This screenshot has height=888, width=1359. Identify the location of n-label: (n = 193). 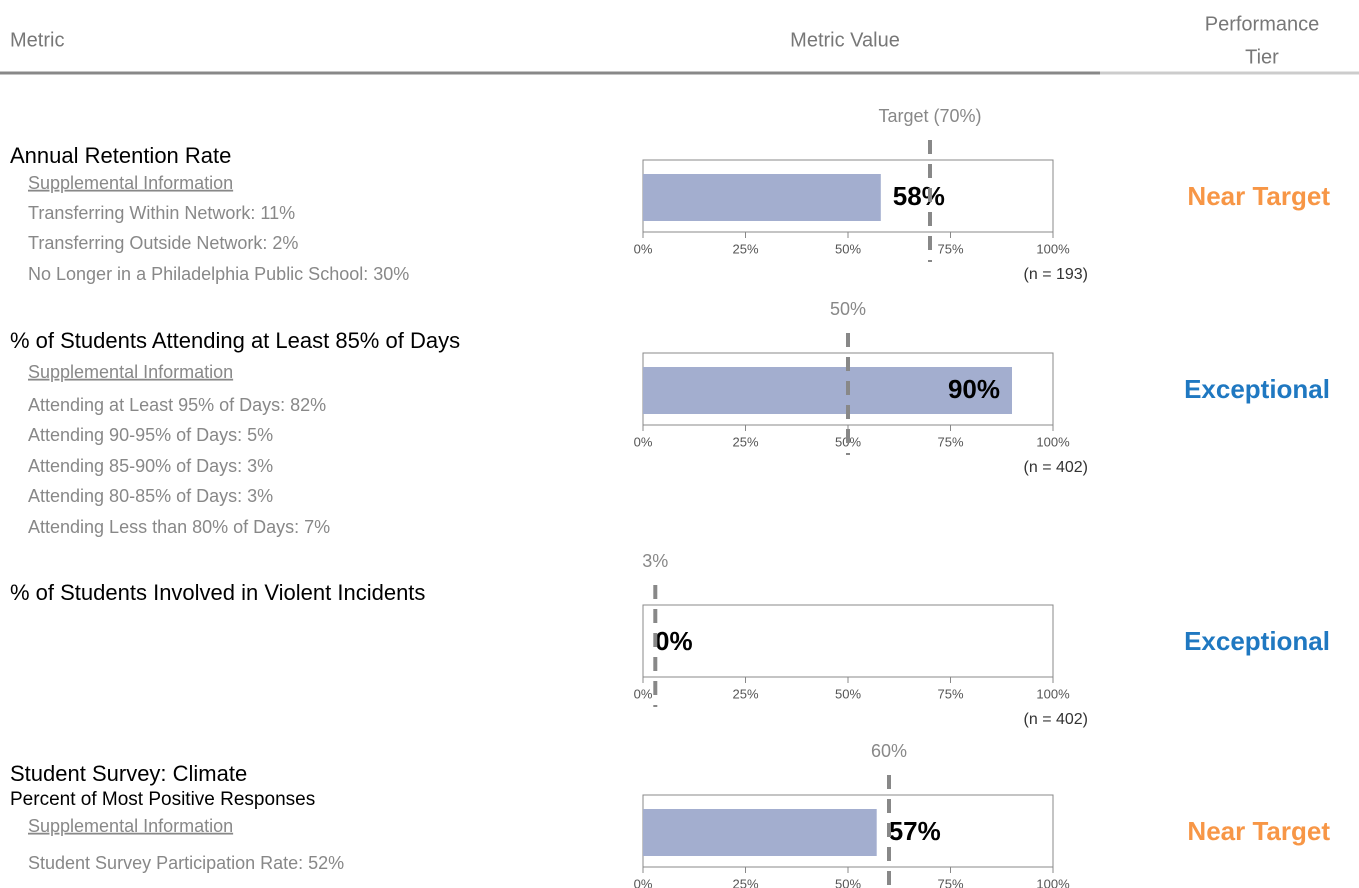
(1056, 274).